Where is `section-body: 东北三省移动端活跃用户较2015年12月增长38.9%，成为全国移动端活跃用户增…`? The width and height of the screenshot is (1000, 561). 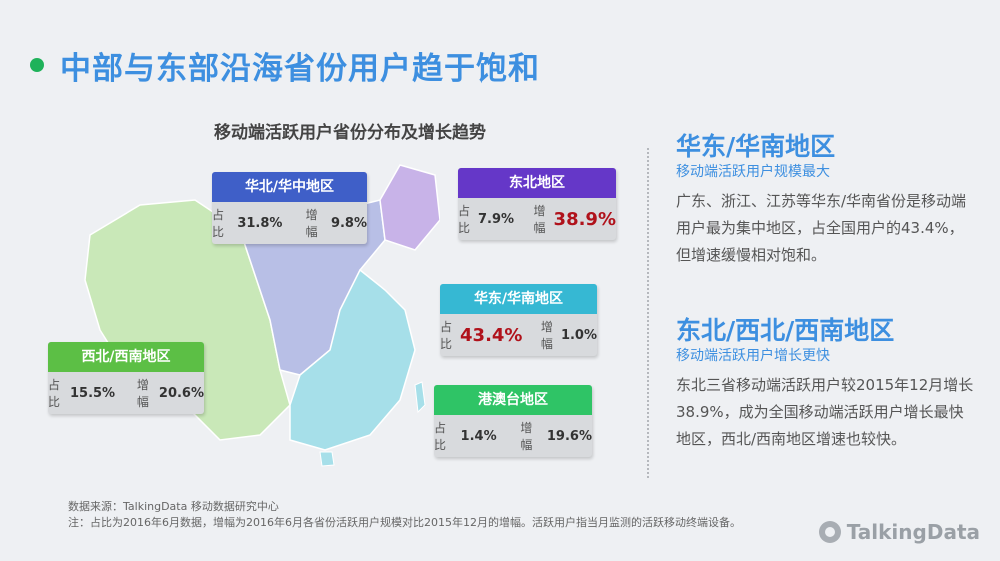
section-body: 东北三省移动端活跃用户较2015年12月增长38.9%，成为全国移动端活跃用户增… is located at coordinates (825, 412).